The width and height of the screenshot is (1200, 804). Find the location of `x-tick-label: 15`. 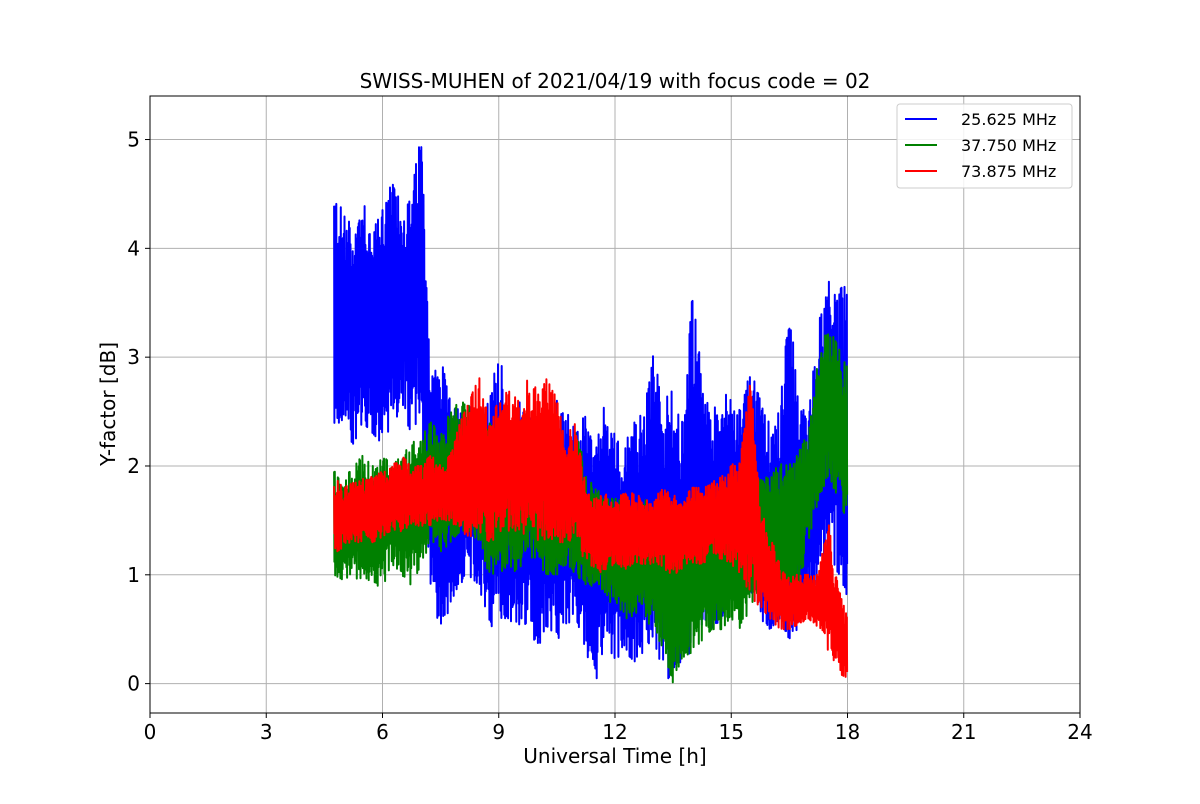

x-tick-label: 15 is located at coordinates (731, 732).